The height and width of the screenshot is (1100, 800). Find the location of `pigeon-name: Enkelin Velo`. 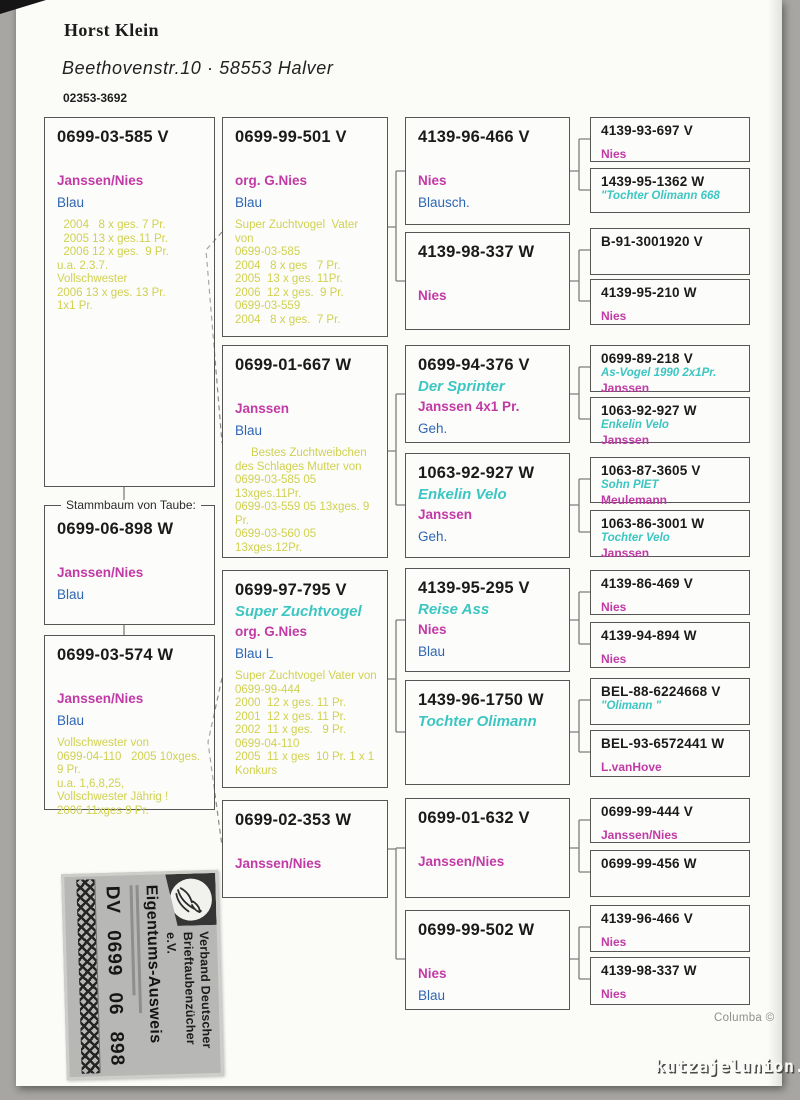

pigeon-name: Enkelin Velo is located at coordinates (462, 494).